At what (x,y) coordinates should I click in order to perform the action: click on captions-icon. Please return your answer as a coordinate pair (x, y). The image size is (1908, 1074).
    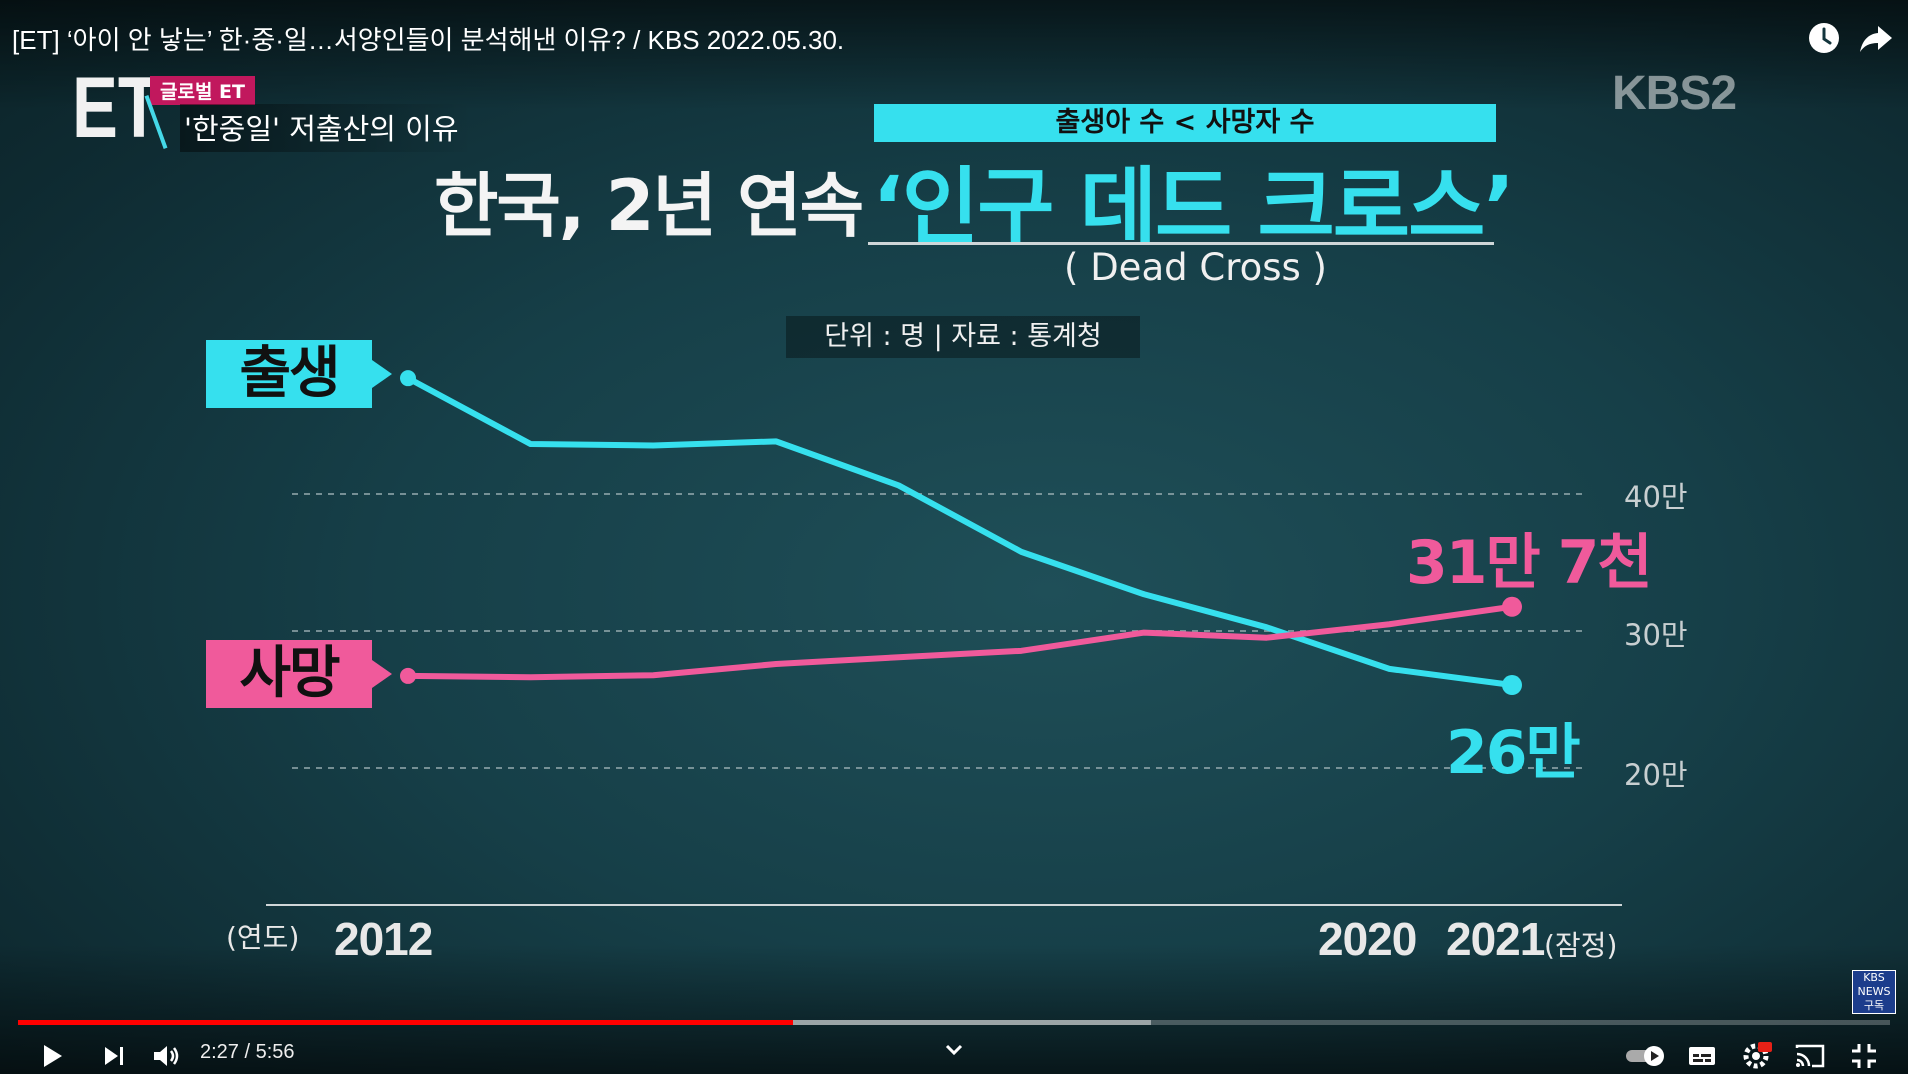
    Looking at the image, I should click on (1702, 1056).